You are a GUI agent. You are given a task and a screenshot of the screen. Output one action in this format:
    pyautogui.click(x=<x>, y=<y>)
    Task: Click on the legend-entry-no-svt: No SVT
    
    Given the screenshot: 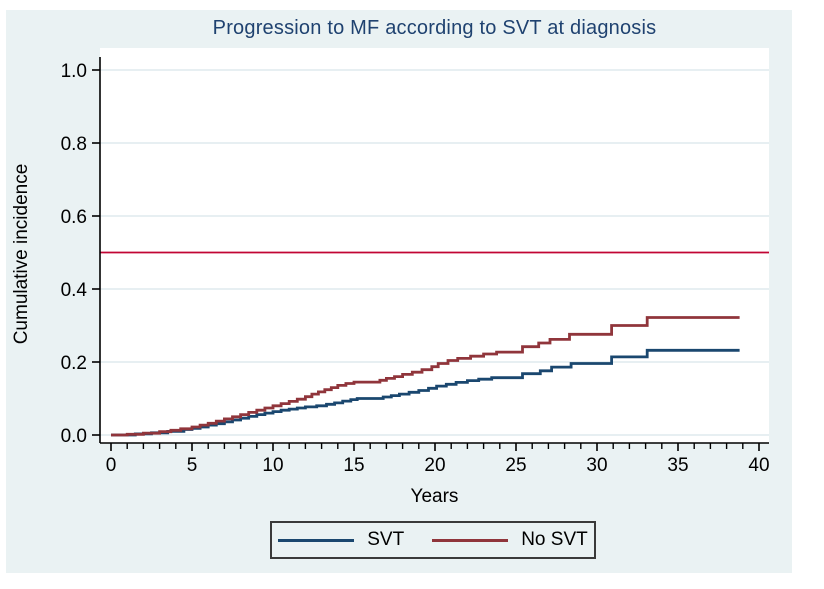 What is the action you would take?
    pyautogui.click(x=510, y=540)
    